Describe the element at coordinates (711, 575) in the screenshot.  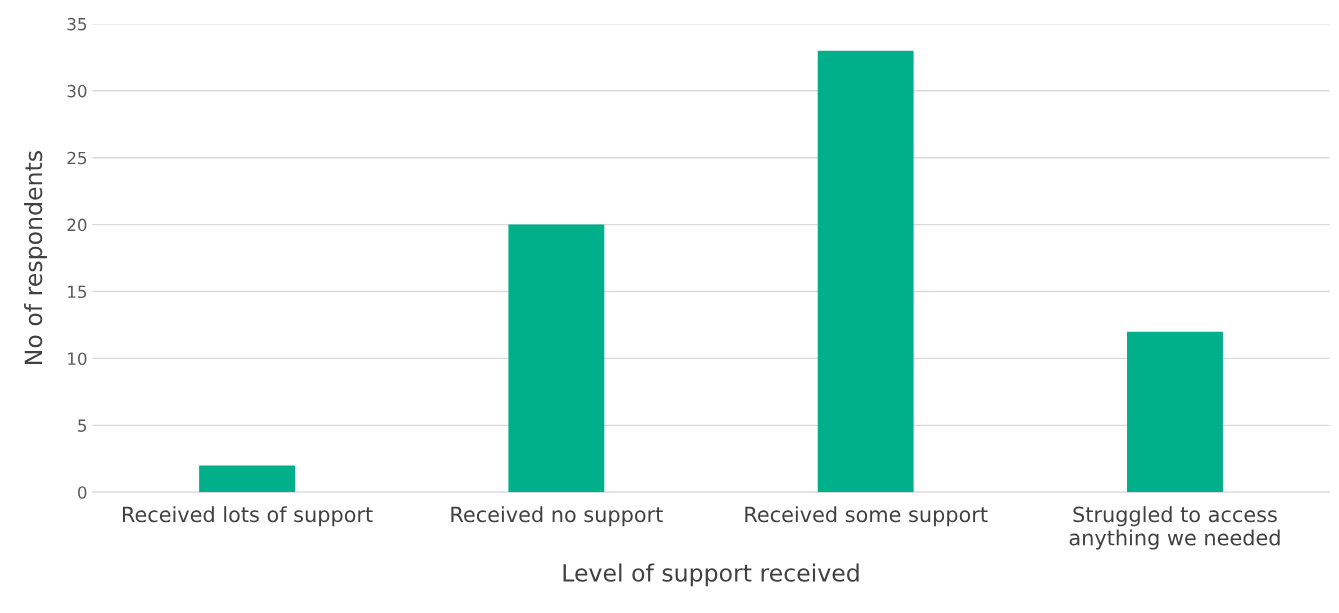
I see `x-axis-title: Level of support received` at that location.